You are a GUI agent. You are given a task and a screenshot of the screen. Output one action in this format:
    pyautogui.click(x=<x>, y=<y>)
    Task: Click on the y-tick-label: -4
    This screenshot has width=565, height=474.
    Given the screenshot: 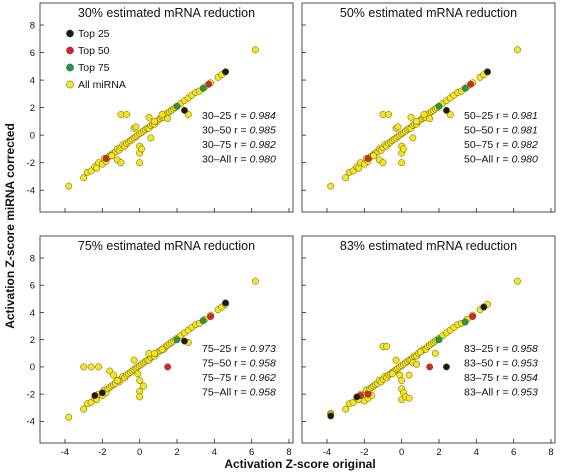 What is the action you would take?
    pyautogui.click(x=31, y=191)
    